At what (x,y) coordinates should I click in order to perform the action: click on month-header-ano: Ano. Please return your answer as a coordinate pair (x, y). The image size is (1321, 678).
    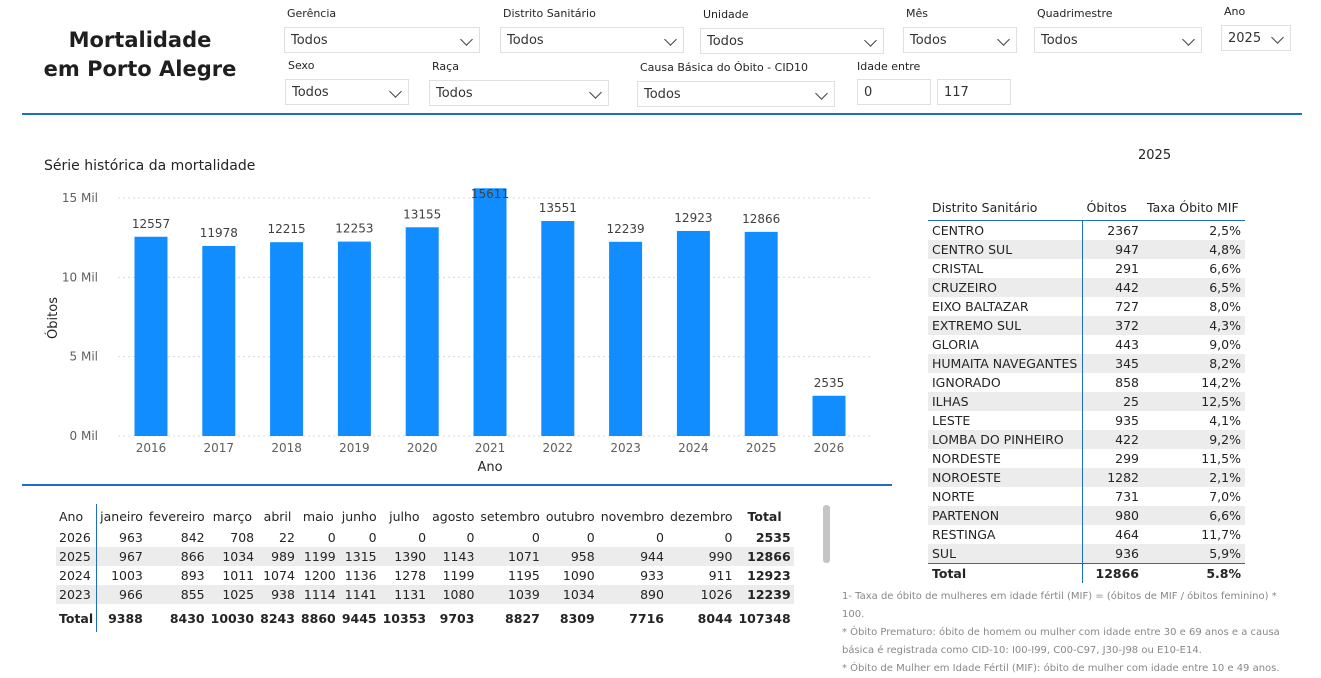
    Looking at the image, I should click on (77, 516).